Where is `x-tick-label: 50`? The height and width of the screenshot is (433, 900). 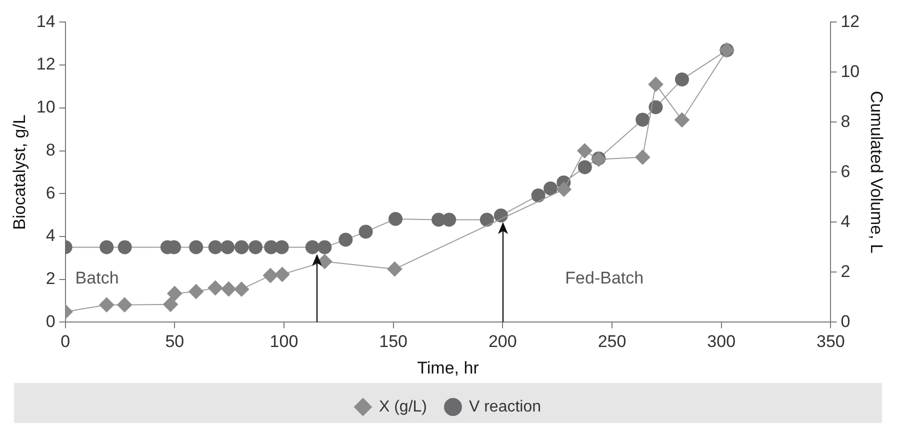
x-tick-label: 50 is located at coordinates (174, 342).